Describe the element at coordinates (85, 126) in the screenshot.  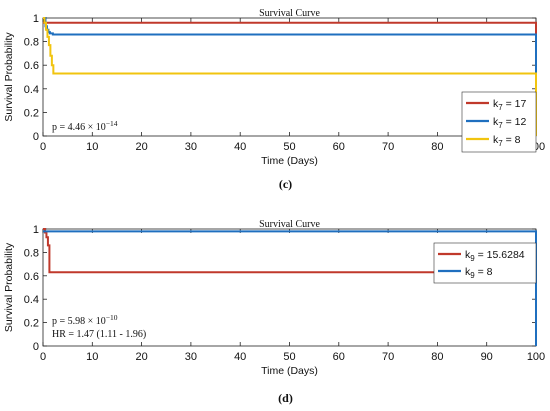
I see `p-value-annotation: p = 4.46 × 10−14` at that location.